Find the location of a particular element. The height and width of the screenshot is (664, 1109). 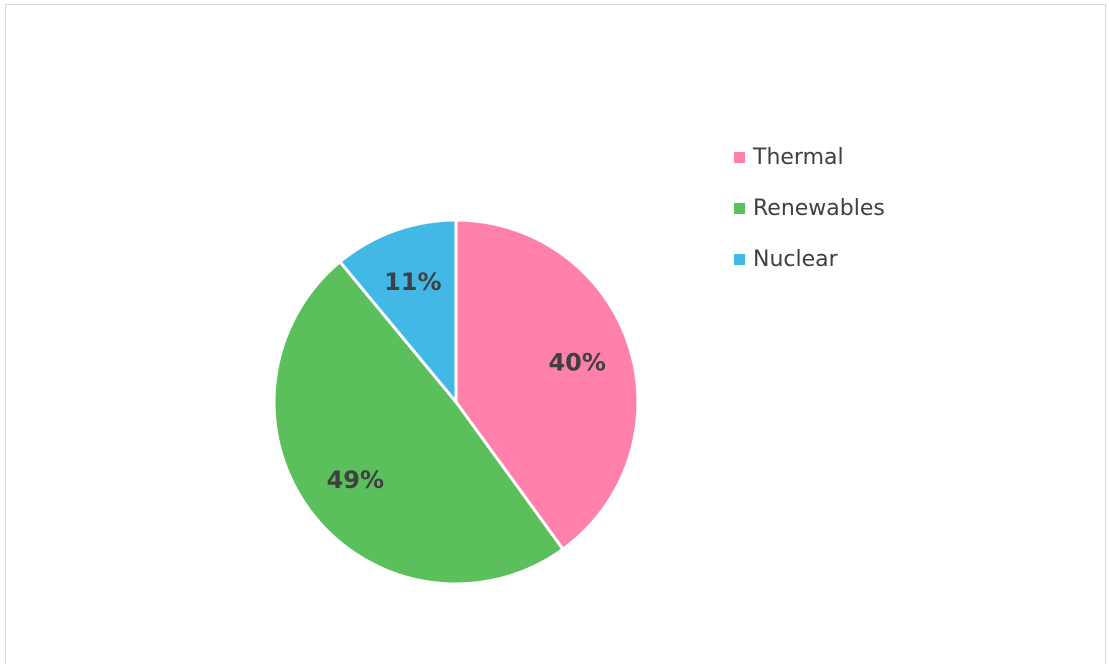

legend-swatch-thermal is located at coordinates (739, 157).